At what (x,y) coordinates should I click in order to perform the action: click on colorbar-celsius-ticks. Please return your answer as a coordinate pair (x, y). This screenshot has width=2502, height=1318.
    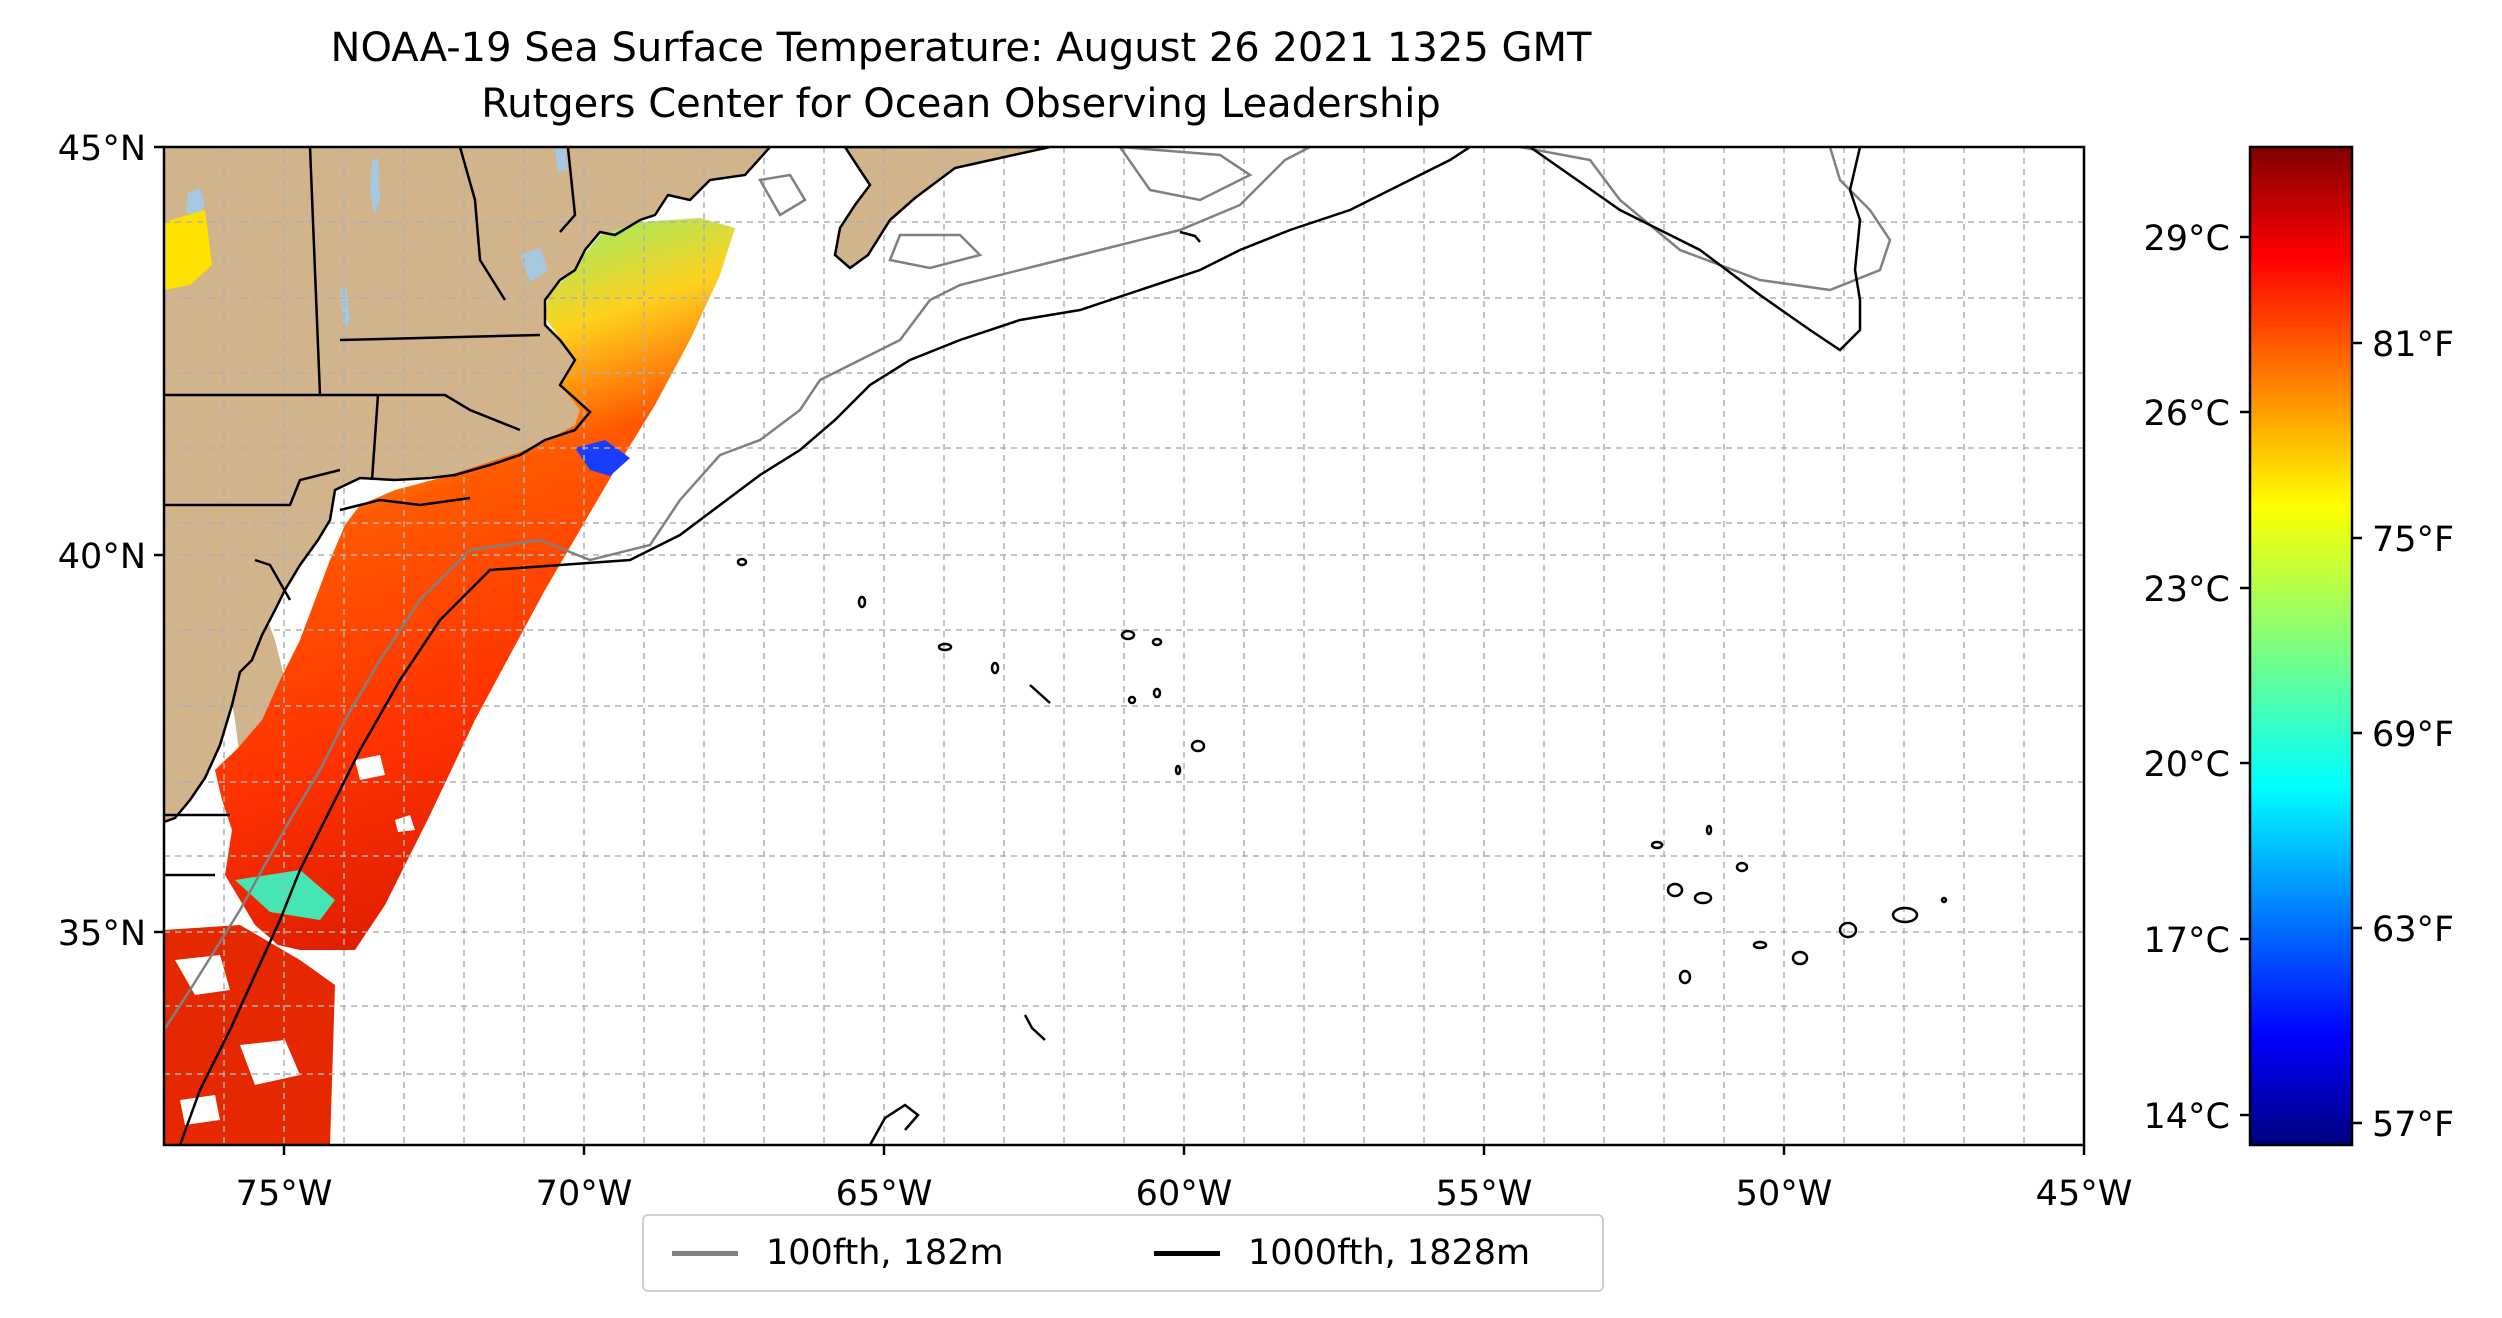
    Looking at the image, I should click on (2245, 676).